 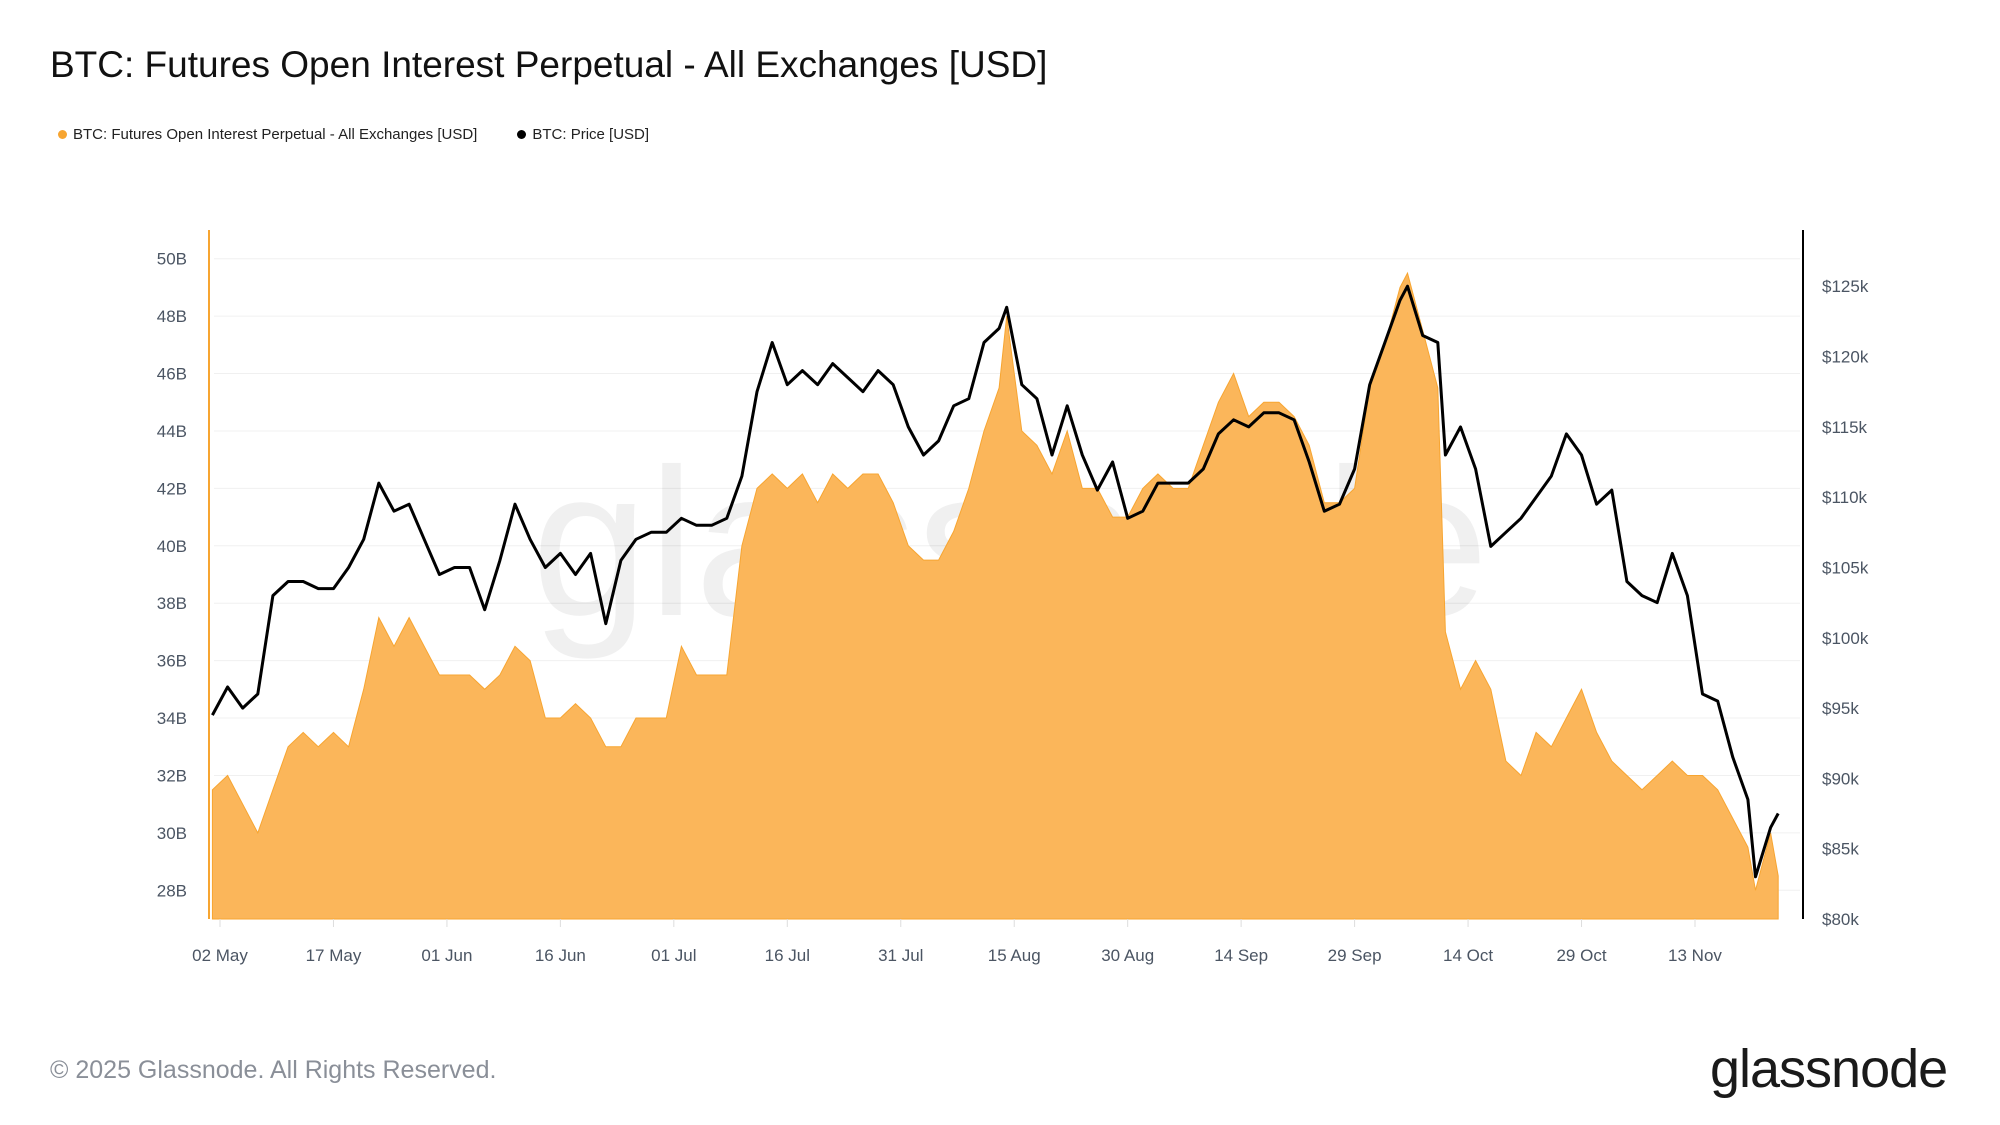 What do you see at coordinates (334, 955) in the screenshot?
I see `x-tick-label: 17 May` at bounding box center [334, 955].